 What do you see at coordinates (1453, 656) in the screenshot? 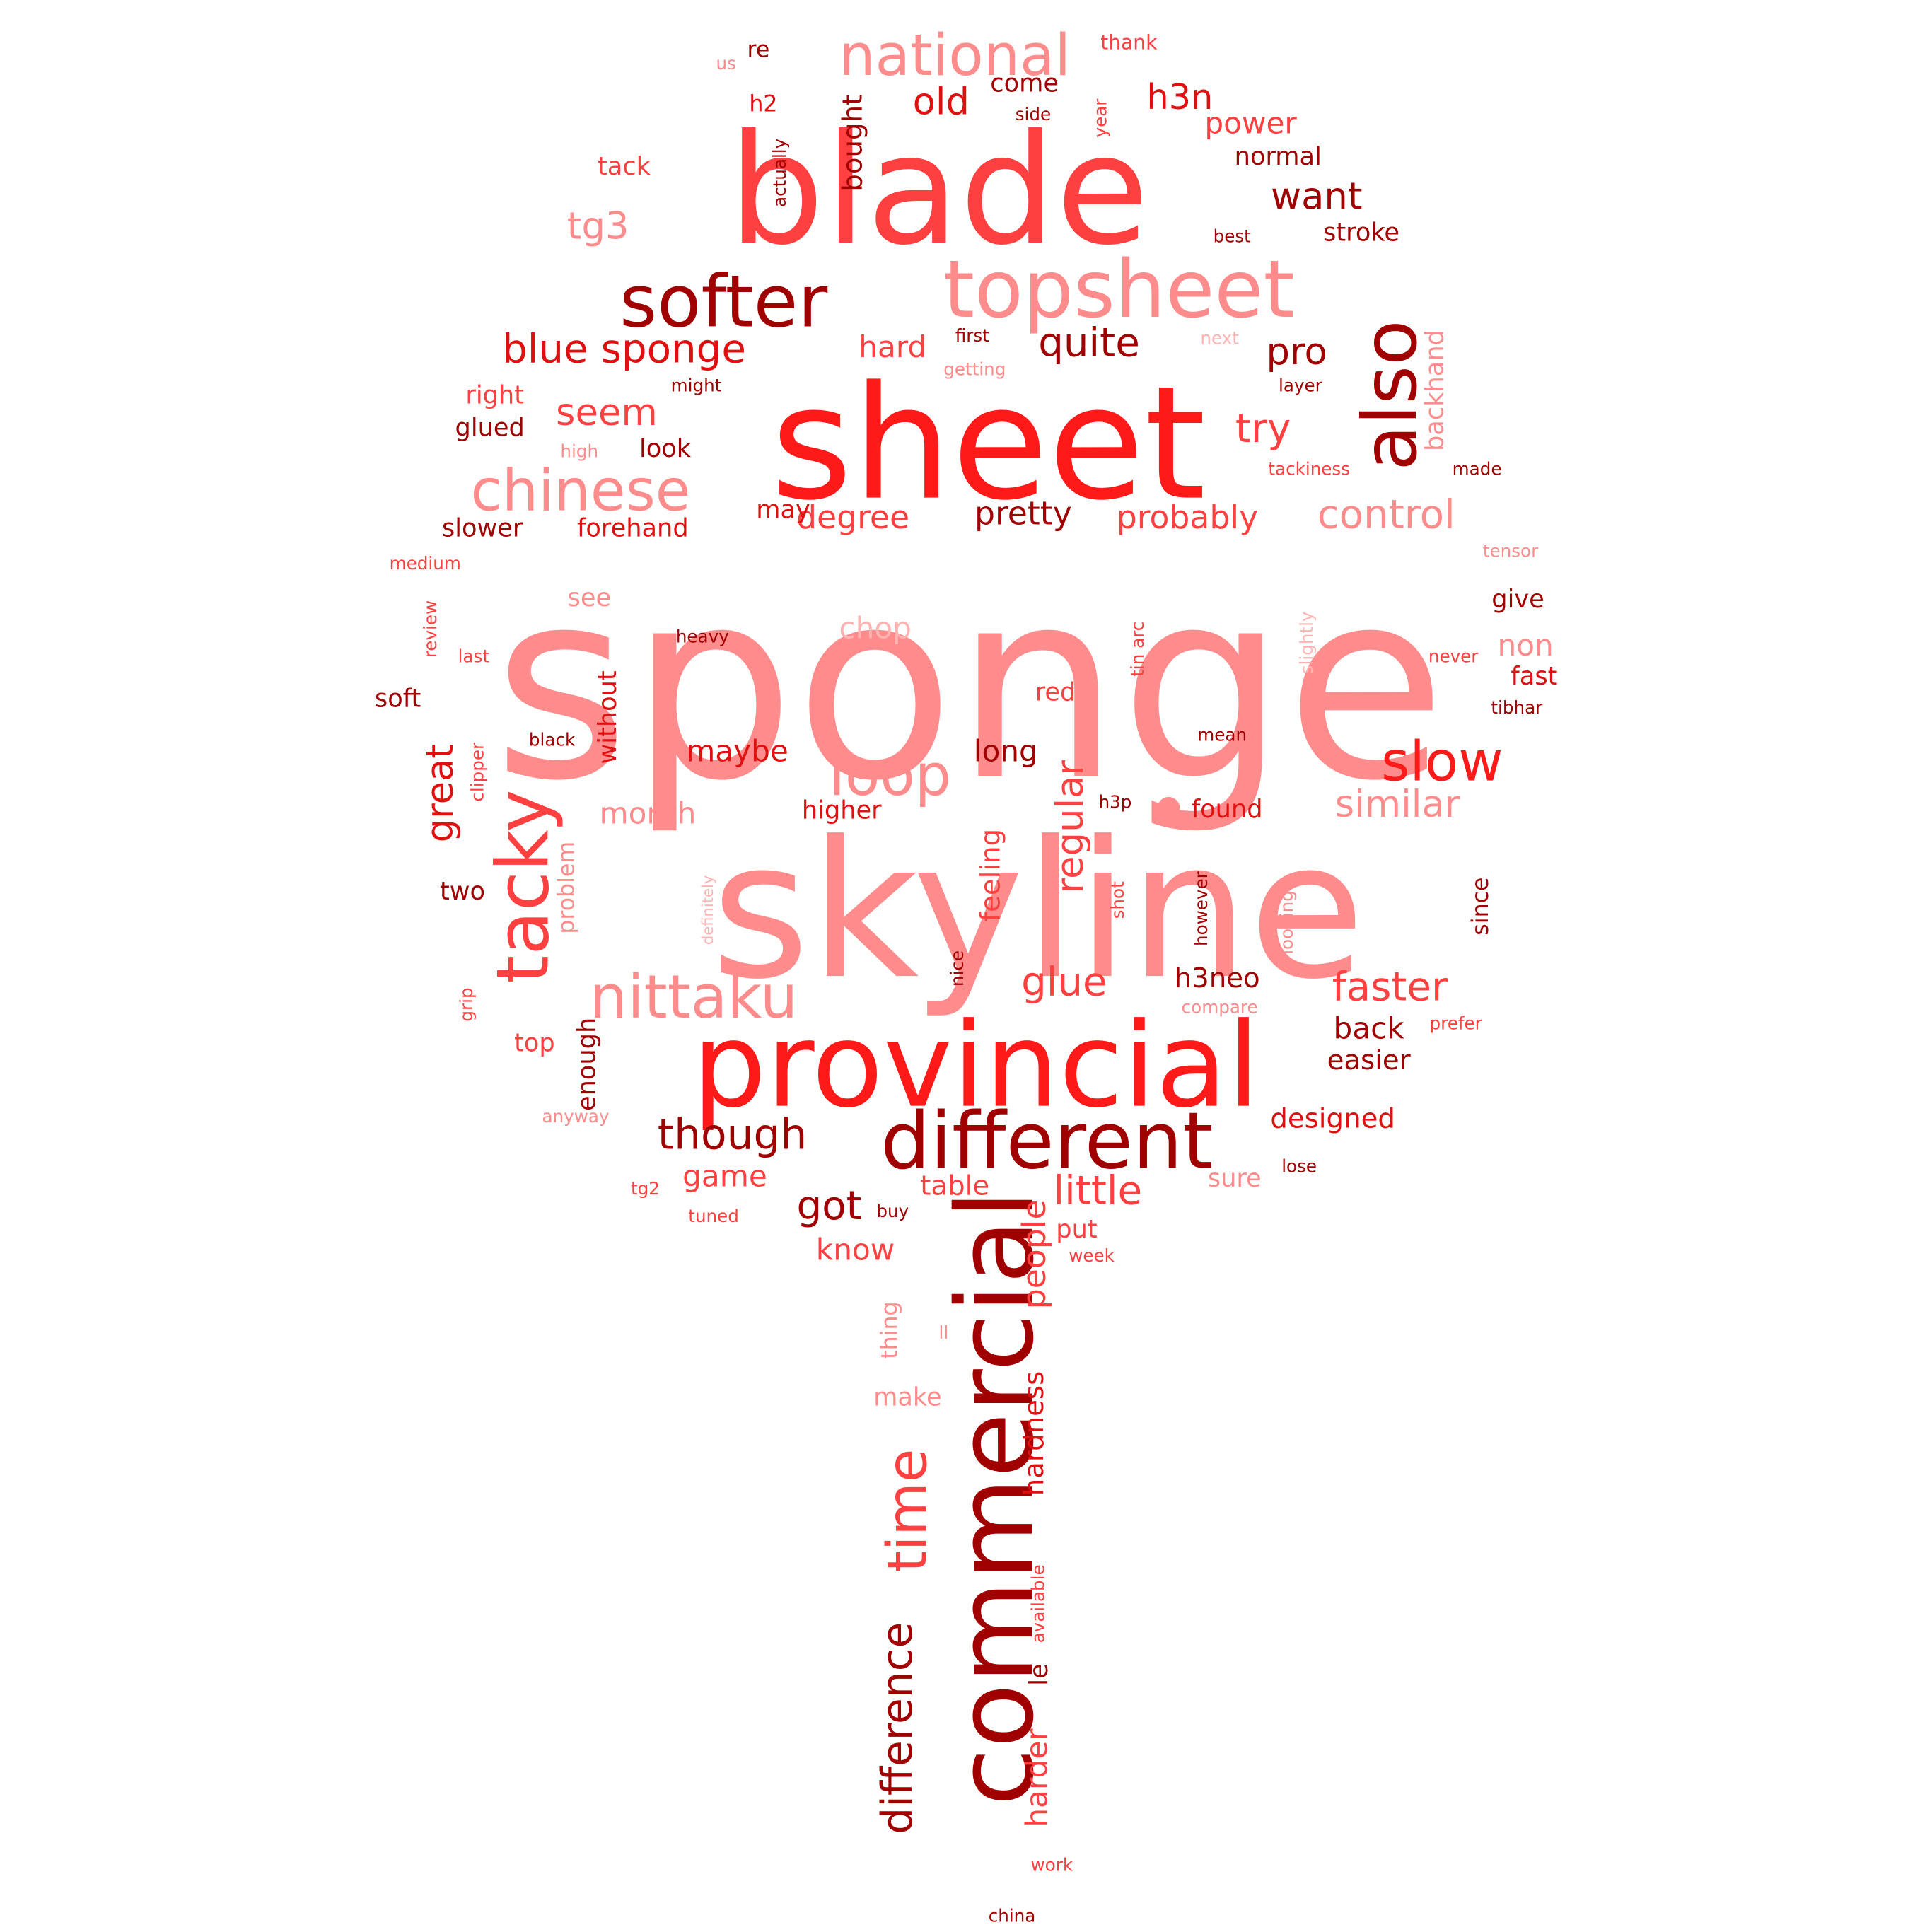
I see `word-never: never` at bounding box center [1453, 656].